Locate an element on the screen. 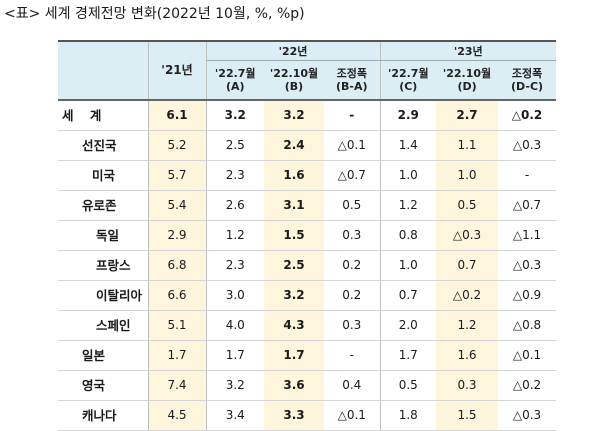  table-cell: 3.4 is located at coordinates (235, 415).